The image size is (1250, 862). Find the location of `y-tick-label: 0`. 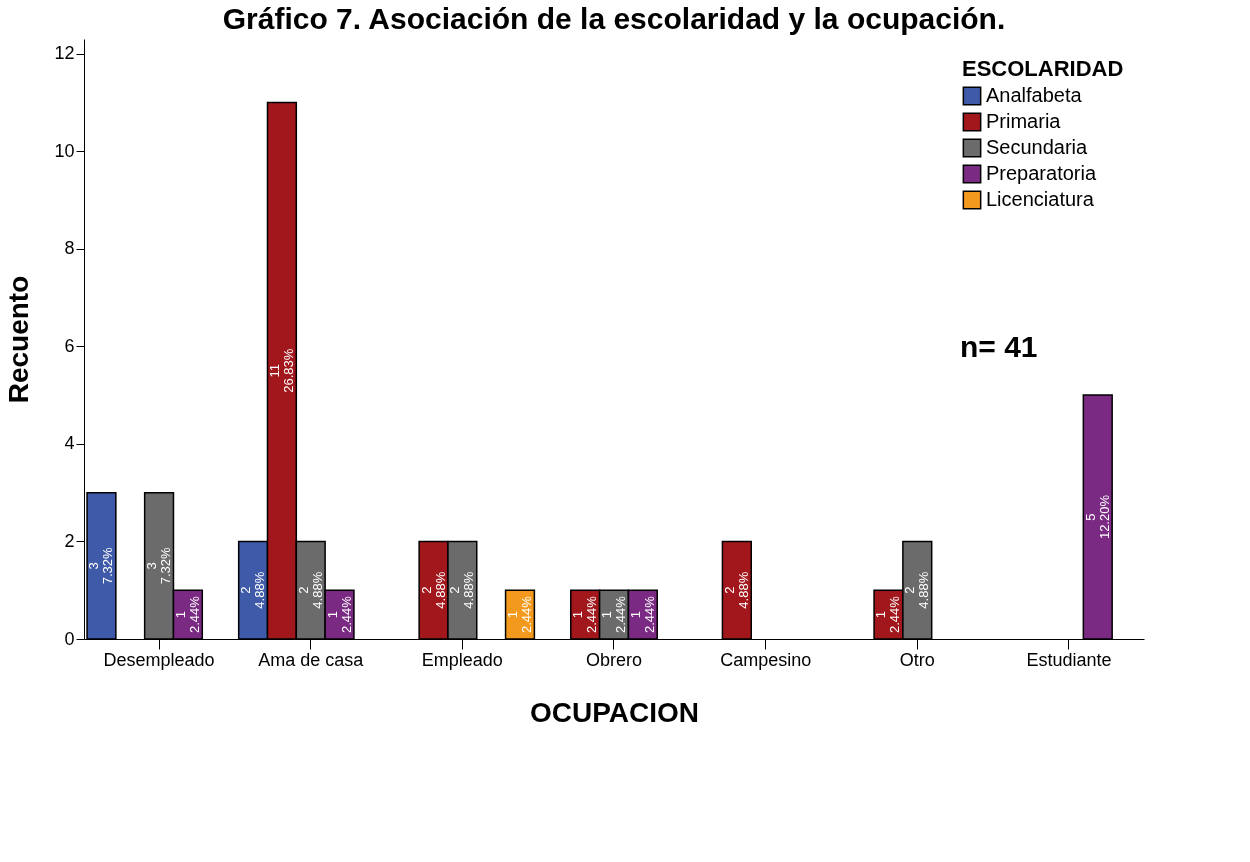

y-tick-label: 0 is located at coordinates (69, 638).